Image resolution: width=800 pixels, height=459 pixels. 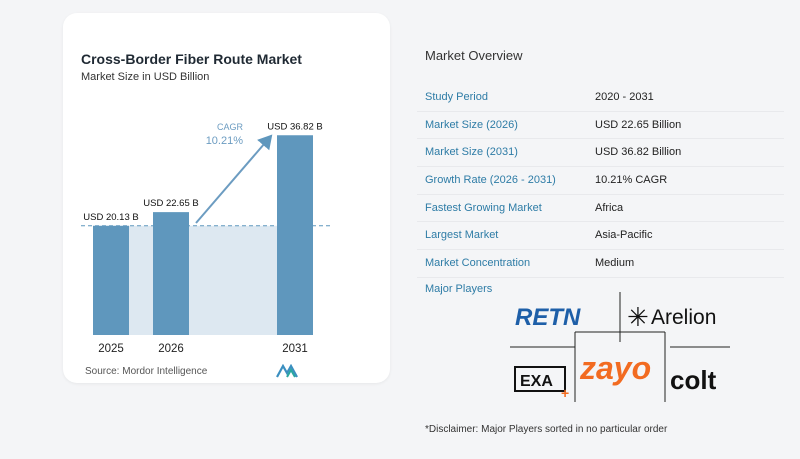 What do you see at coordinates (462, 235) in the screenshot?
I see `overview-key: Largest Market` at bounding box center [462, 235].